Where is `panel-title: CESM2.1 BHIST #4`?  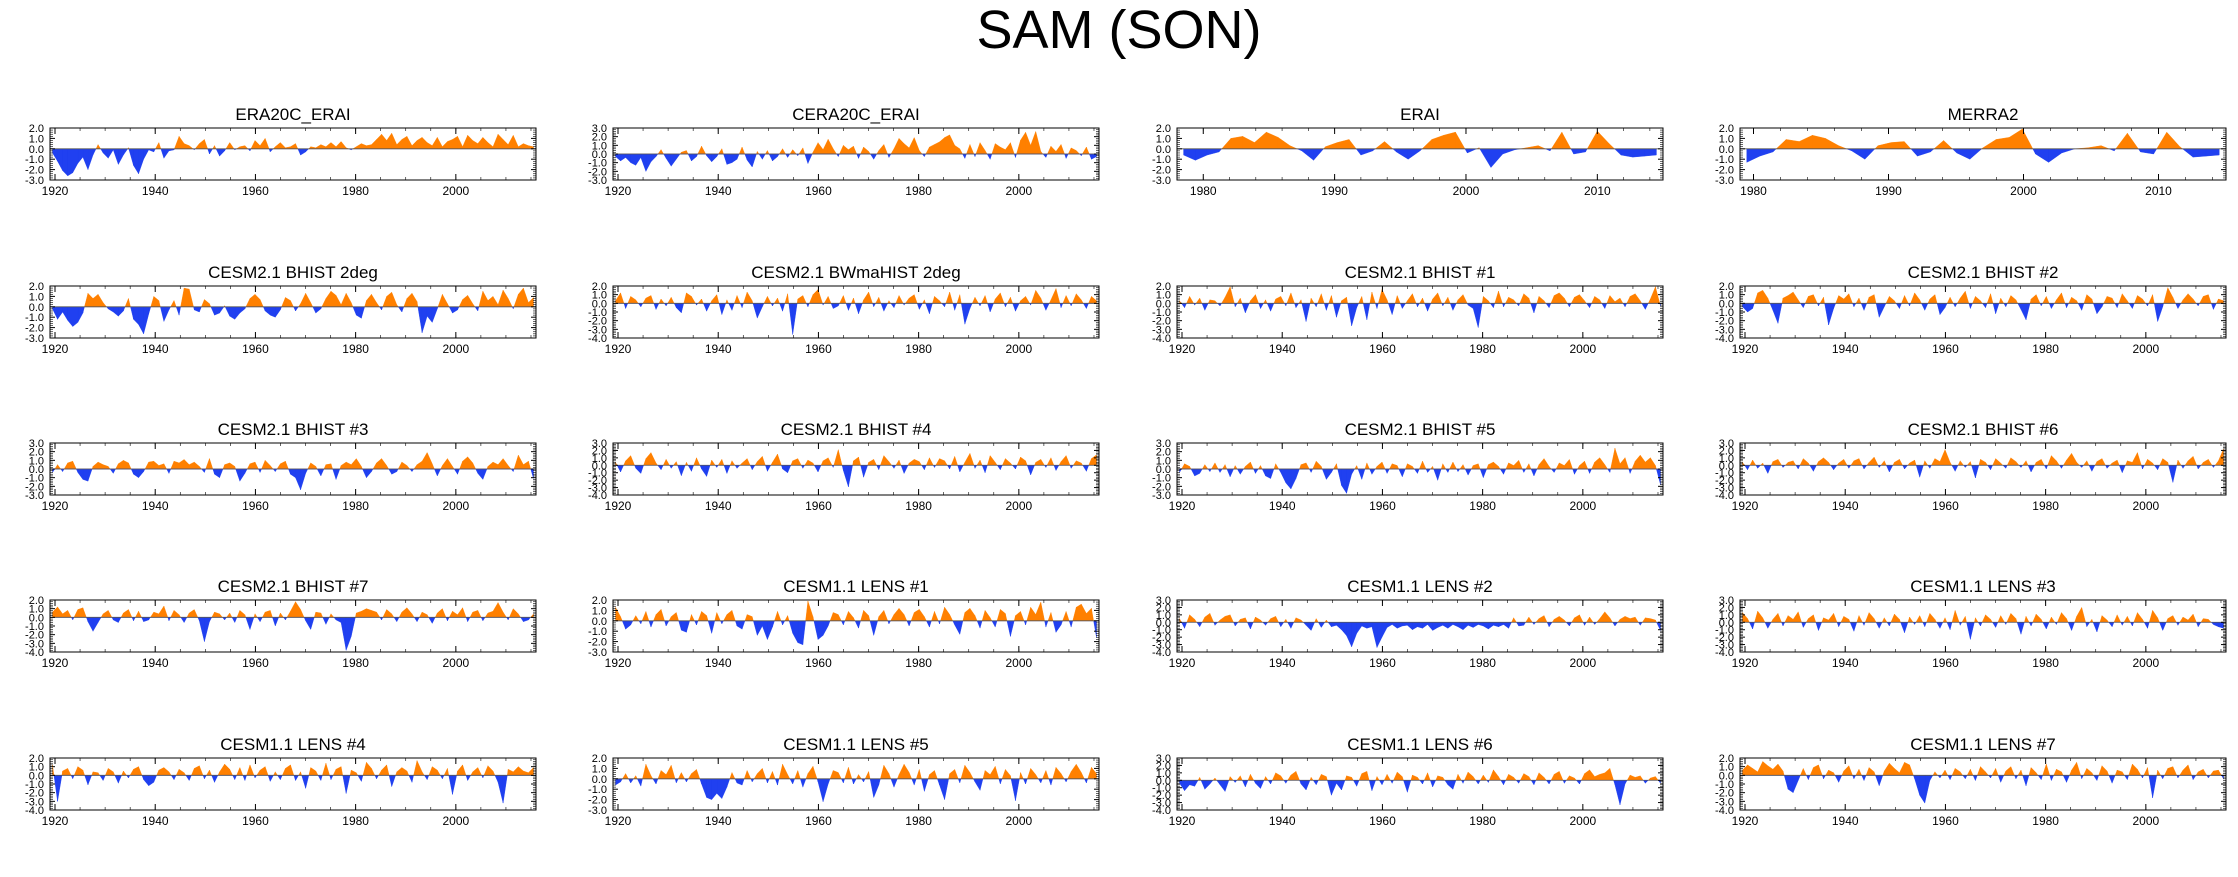 panel-title: CESM2.1 BHIST #4 is located at coordinates (856, 429).